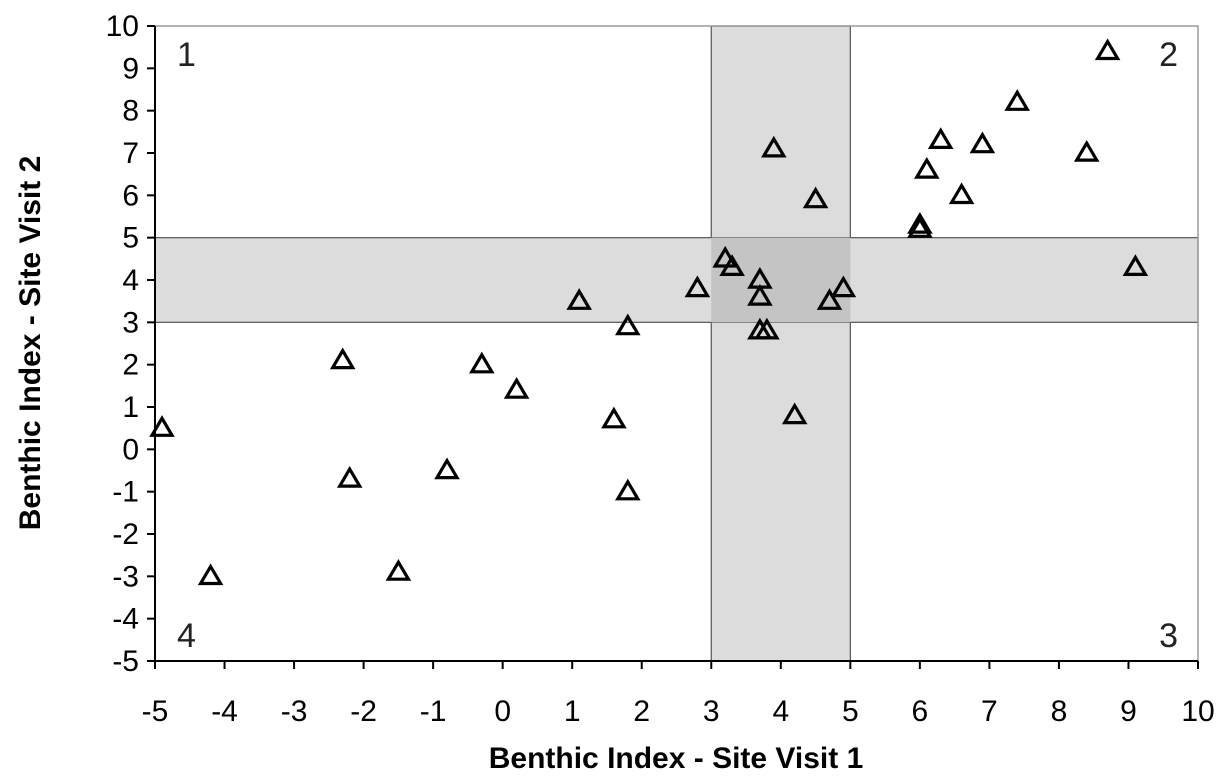 The width and height of the screenshot is (1227, 784). Describe the element at coordinates (676, 758) in the screenshot. I see `x-axis-title: Benthic Index - Site Visit 1` at that location.